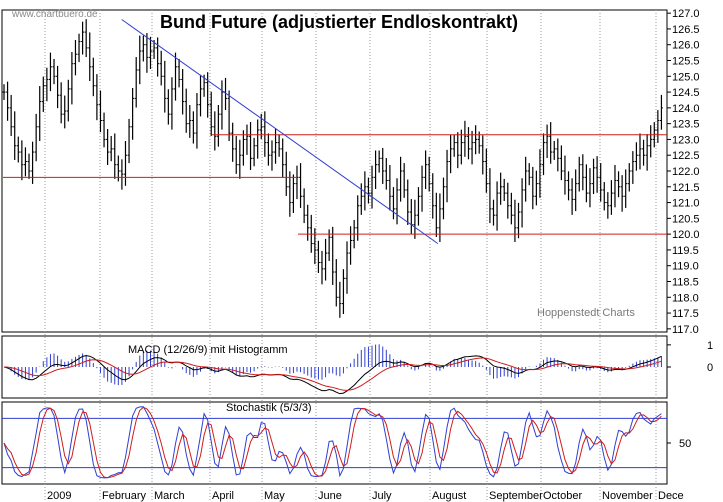 The width and height of the screenshot is (723, 502). Describe the element at coordinates (627, 496) in the screenshot. I see `month-label-10: November` at that location.